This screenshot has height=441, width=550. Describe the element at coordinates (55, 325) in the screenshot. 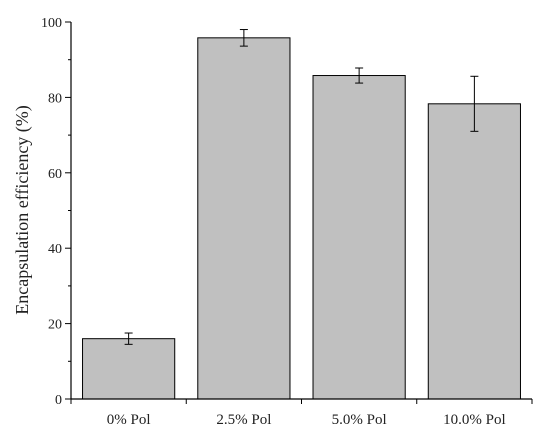

I see `y-tick-label-1: 20` at that location.